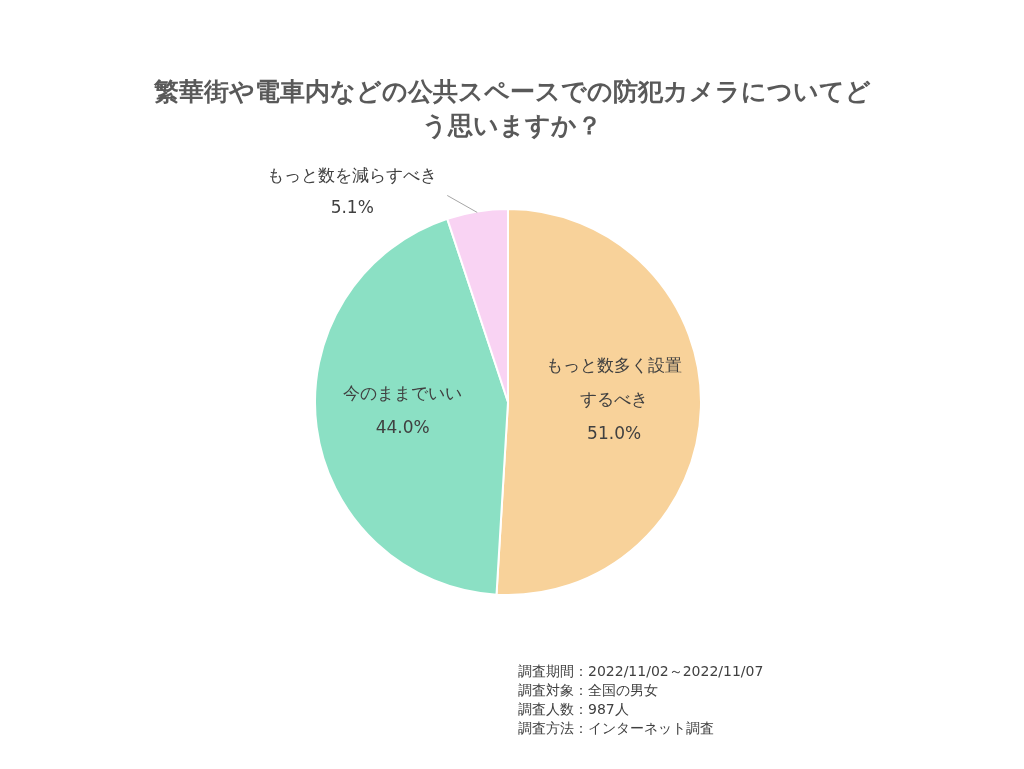  I want to click on chart-title: 繁華街や電車内などの公共スペースでの防犯カメラについてどう思いますか？, so click(511, 108).